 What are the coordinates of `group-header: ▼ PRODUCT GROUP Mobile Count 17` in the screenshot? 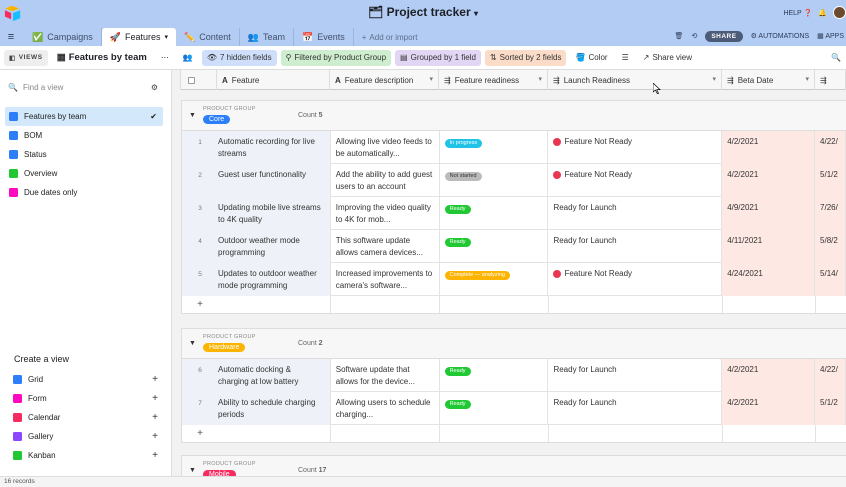 It's located at (514, 466).